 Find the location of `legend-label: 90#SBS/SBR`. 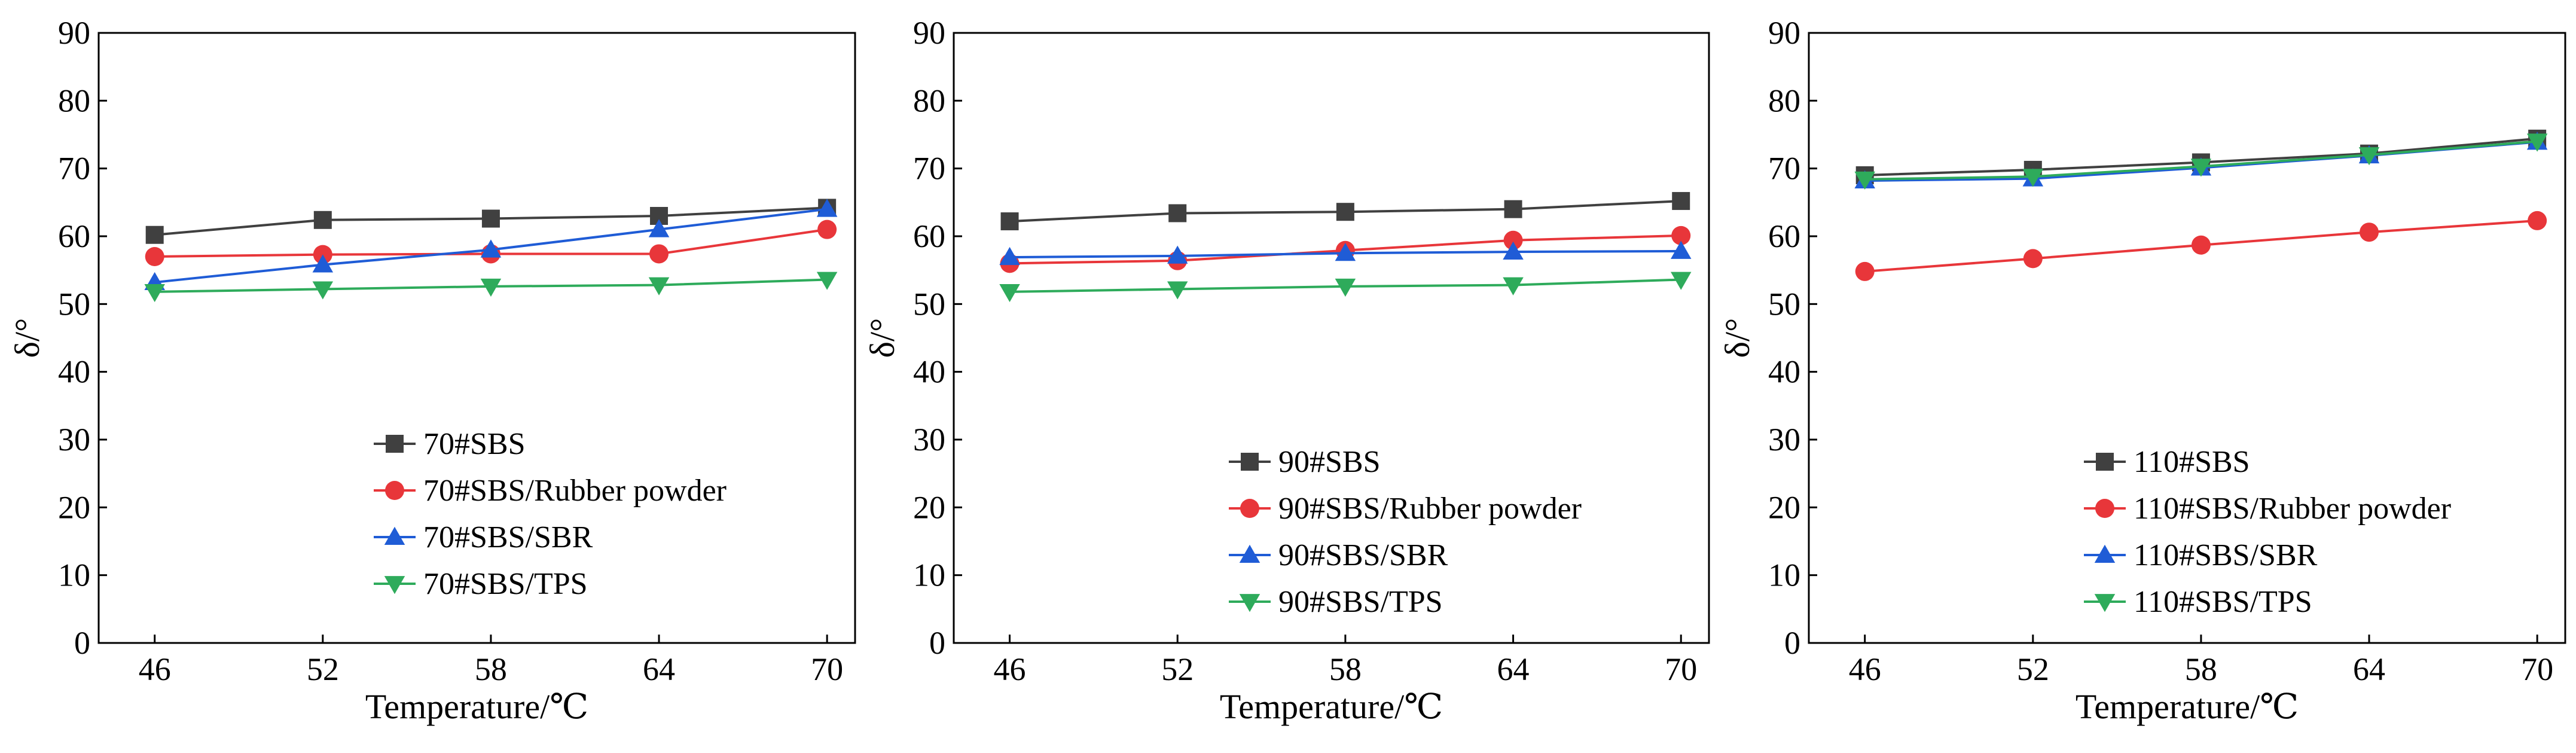

legend-label: 90#SBS/SBR is located at coordinates (1363, 555).